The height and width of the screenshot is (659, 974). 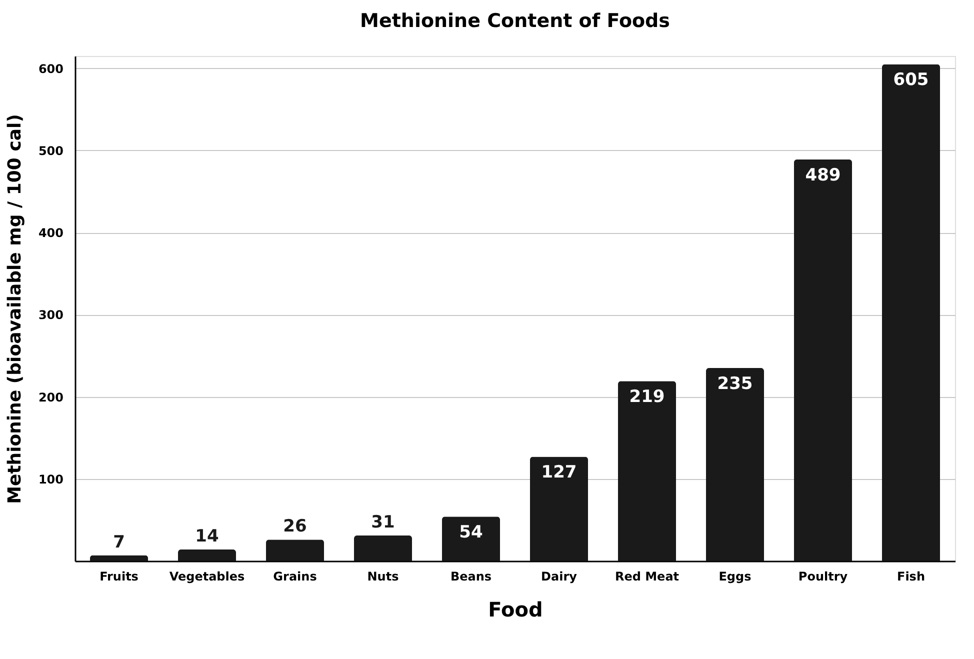 I want to click on chart-title: Methionine Content of Foods, so click(x=515, y=21).